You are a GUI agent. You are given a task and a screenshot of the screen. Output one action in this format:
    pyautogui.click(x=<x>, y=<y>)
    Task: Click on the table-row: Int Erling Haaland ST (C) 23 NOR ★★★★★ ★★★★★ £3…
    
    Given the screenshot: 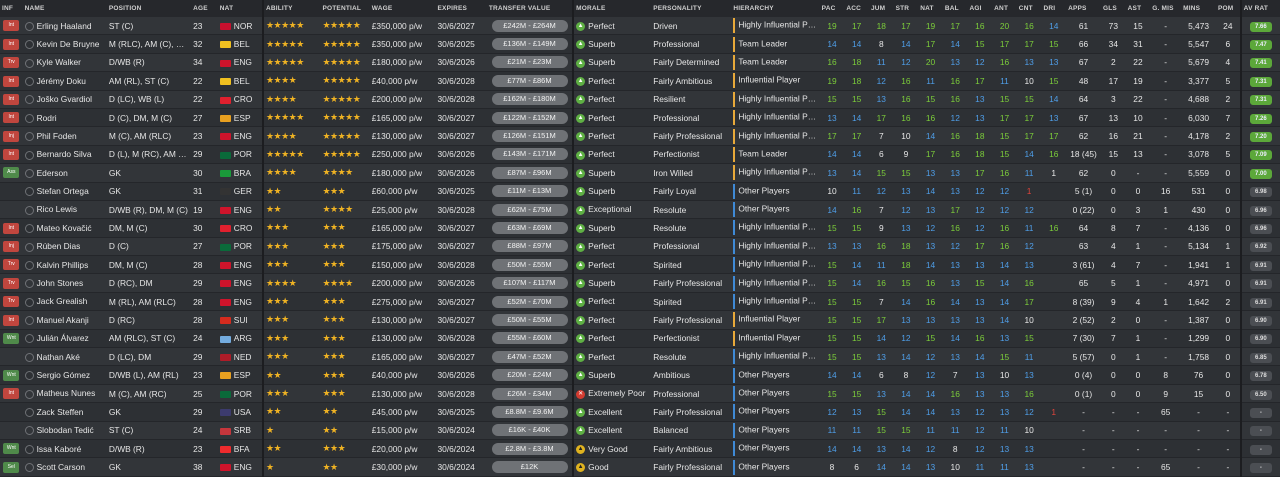 What is the action you would take?
    pyautogui.click(x=640, y=26)
    